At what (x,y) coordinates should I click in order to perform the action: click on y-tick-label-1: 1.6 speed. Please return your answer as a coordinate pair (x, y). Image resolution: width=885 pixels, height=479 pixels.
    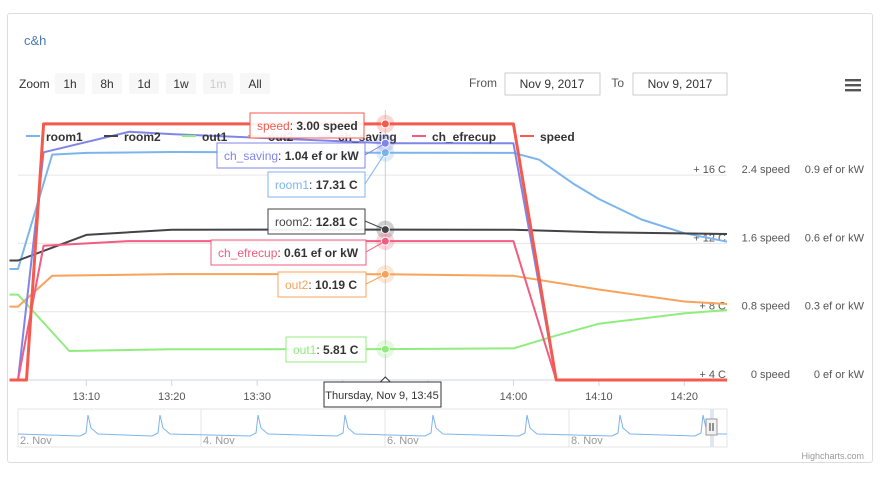
    Looking at the image, I should click on (766, 238).